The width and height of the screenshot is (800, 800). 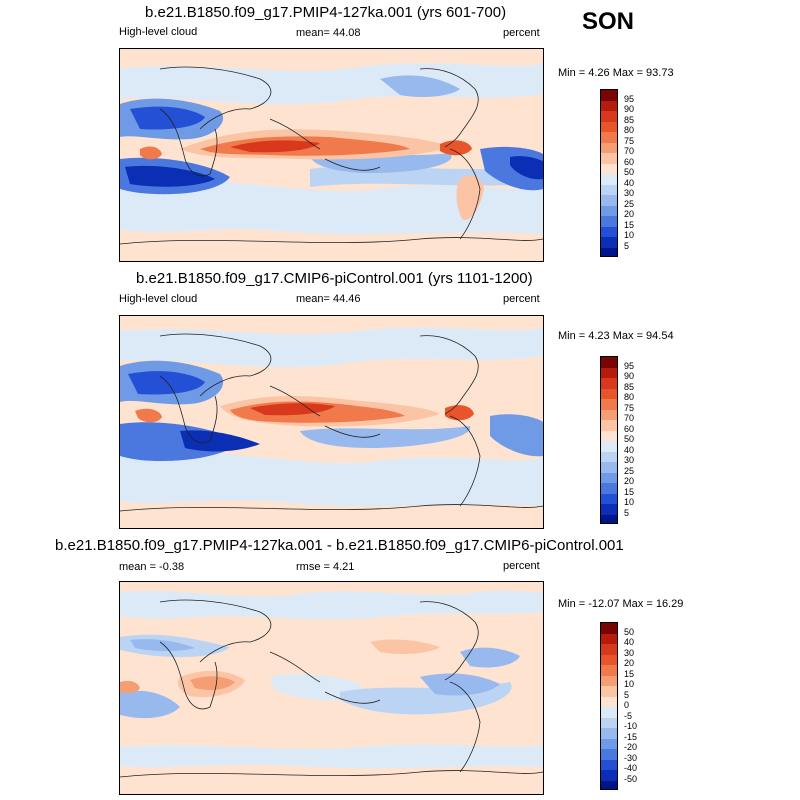 What do you see at coordinates (158, 299) in the screenshot?
I see `panel-2-variable-label: High-level cloud` at bounding box center [158, 299].